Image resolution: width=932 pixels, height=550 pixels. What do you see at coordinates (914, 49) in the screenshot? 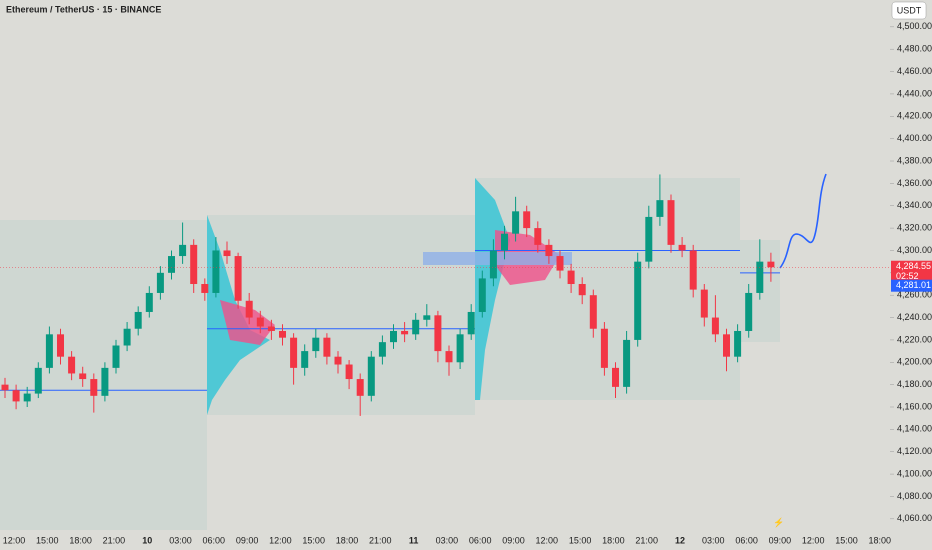
I see `y-tick-label: 4,480.00` at bounding box center [914, 49].